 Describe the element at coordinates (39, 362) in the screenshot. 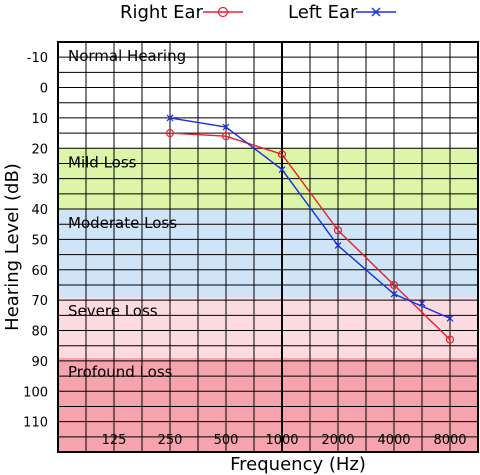

I see `y-tick-label-10: 90` at that location.